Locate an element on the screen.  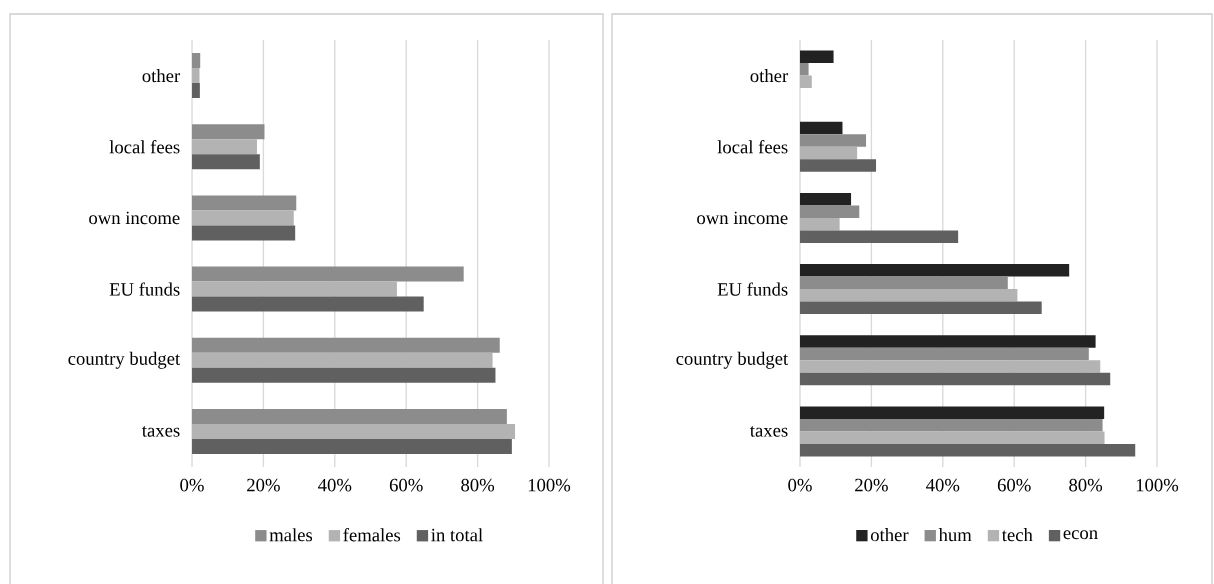
legend-label: tech is located at coordinates (1017, 535).